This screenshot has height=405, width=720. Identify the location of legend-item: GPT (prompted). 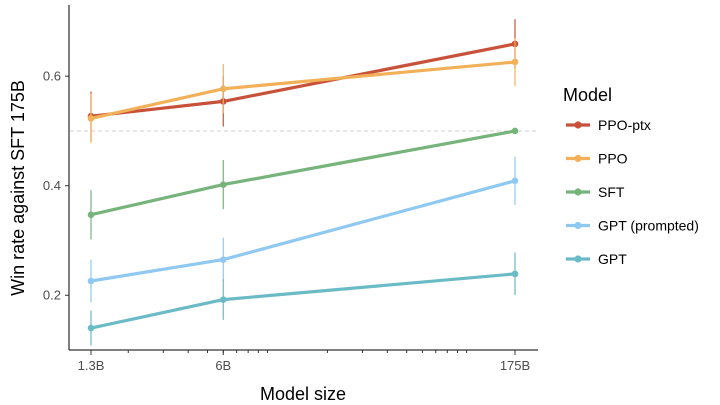
(632, 226).